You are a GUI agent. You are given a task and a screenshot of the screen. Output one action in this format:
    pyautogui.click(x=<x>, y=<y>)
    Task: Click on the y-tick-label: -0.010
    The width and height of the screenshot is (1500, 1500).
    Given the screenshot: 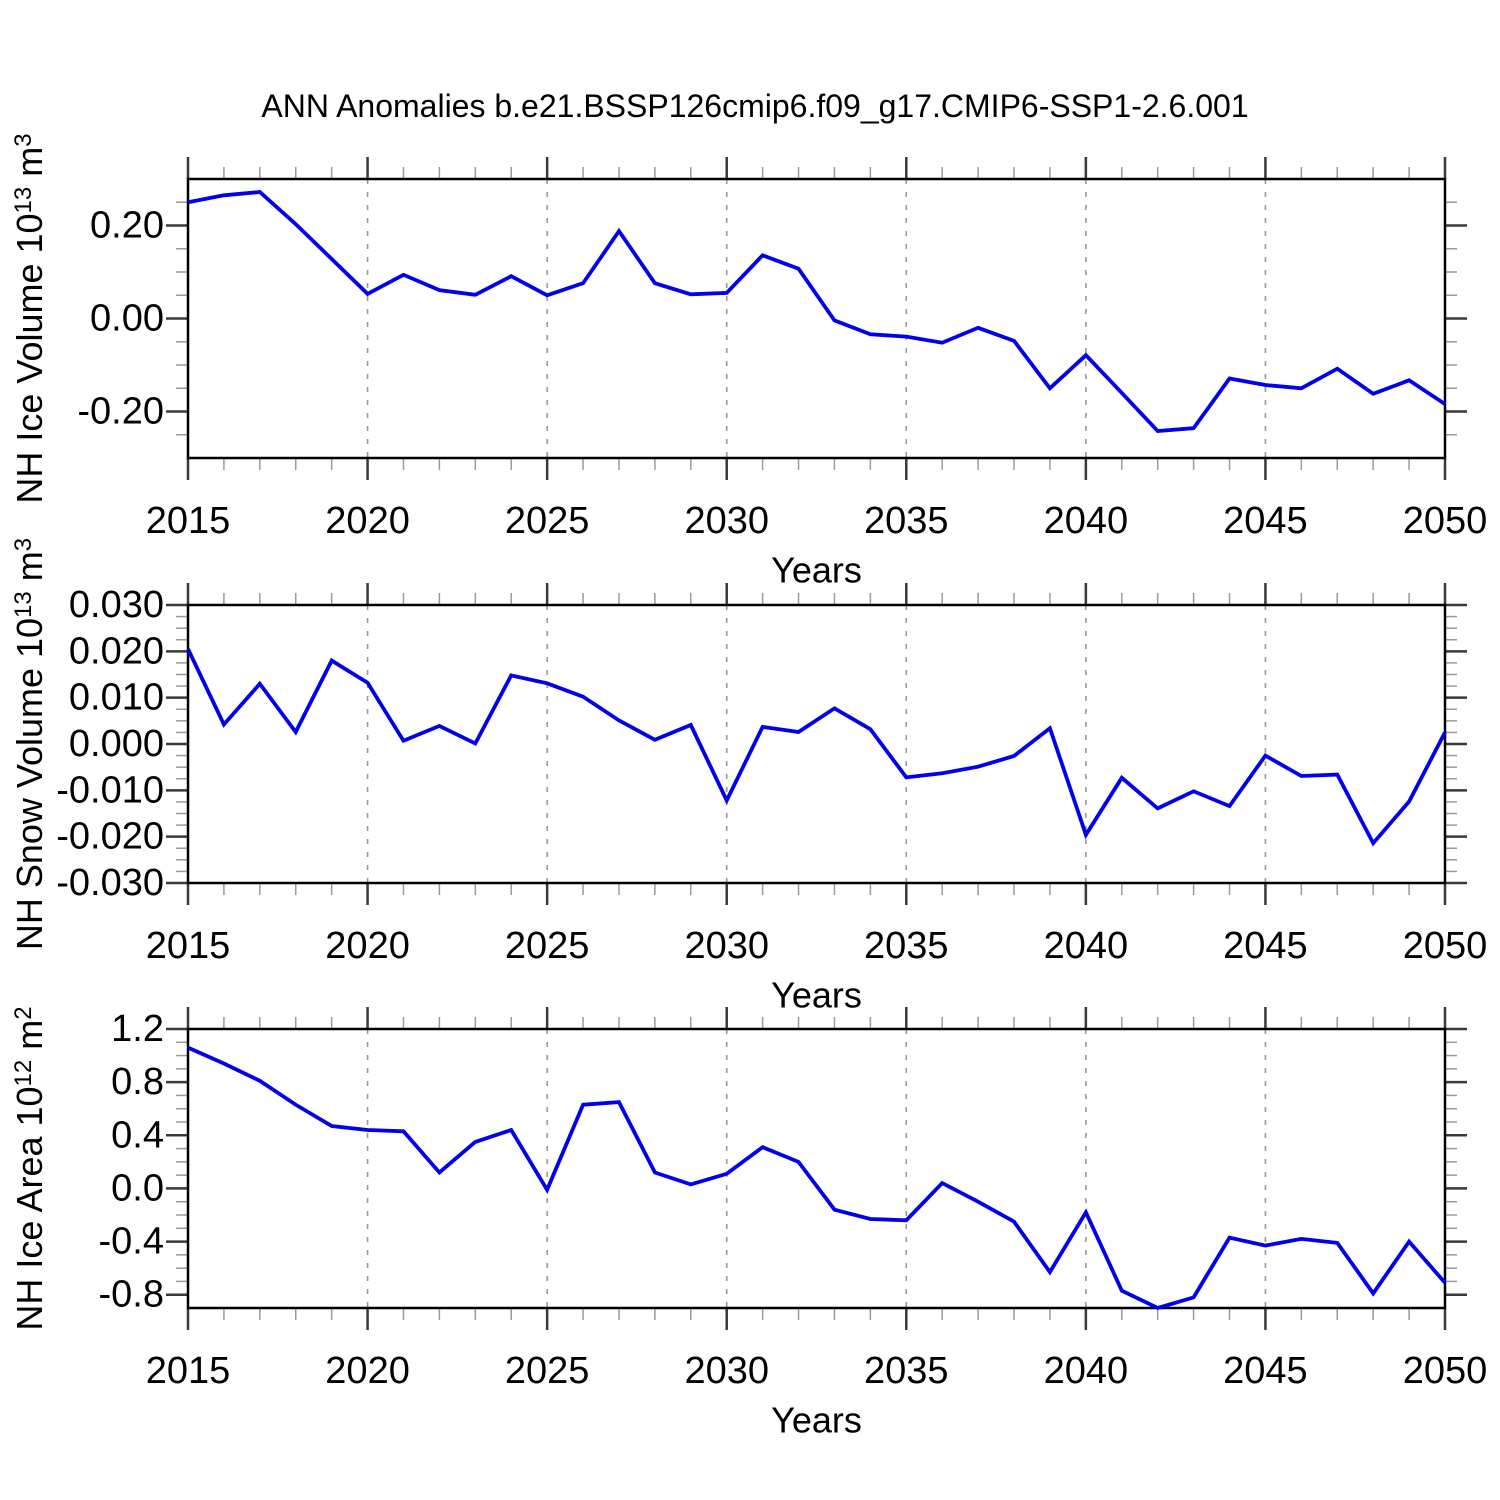 What is the action you would take?
    pyautogui.click(x=110, y=790)
    